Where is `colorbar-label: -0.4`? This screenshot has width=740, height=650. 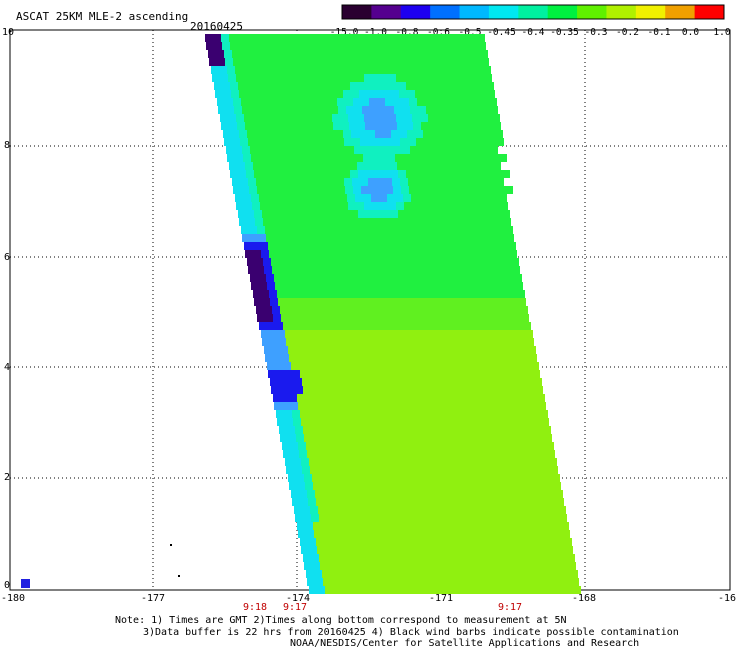
colorbar-label: -0.4 is located at coordinates (533, 32).